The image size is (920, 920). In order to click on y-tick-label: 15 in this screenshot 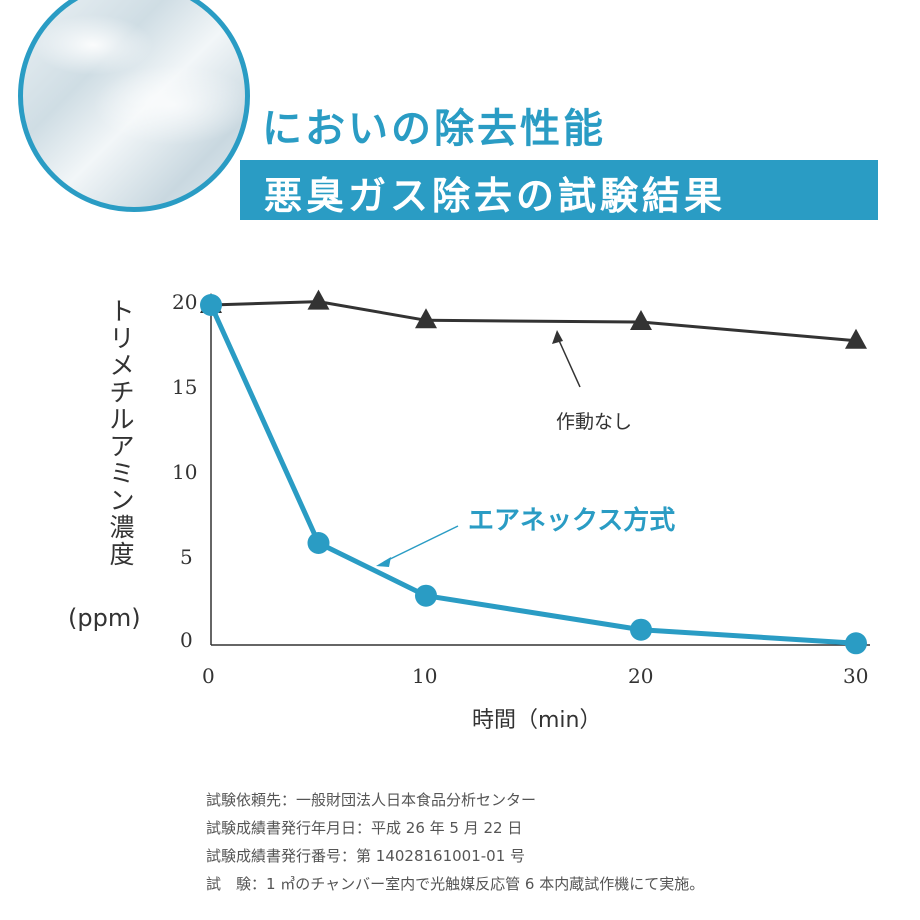, I will do `click(185, 387)`.